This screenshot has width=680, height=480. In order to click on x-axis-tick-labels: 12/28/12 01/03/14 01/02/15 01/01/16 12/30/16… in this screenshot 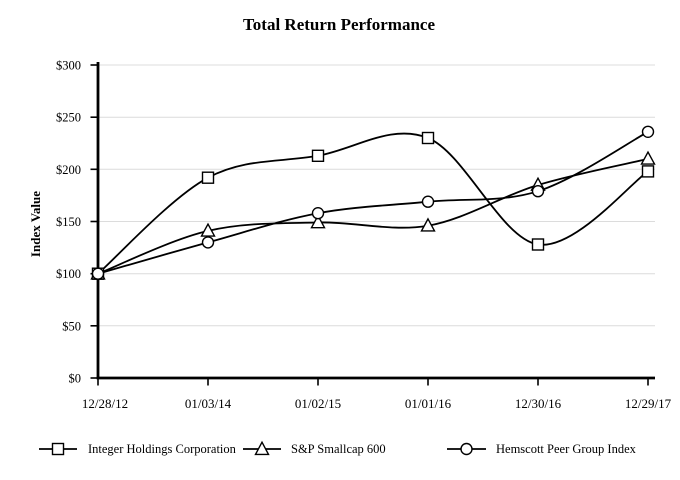, I will do `click(377, 403)`.